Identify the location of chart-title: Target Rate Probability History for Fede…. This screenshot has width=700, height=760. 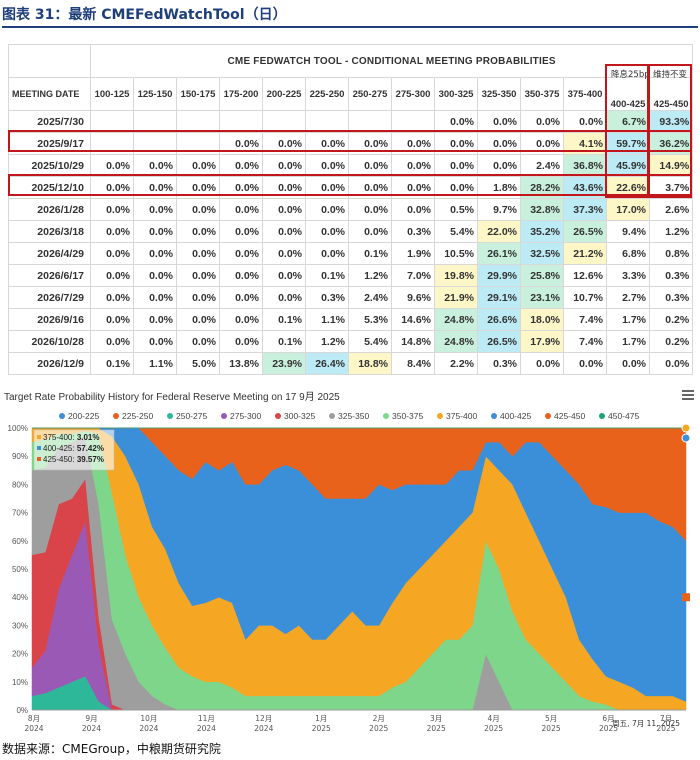
(172, 397).